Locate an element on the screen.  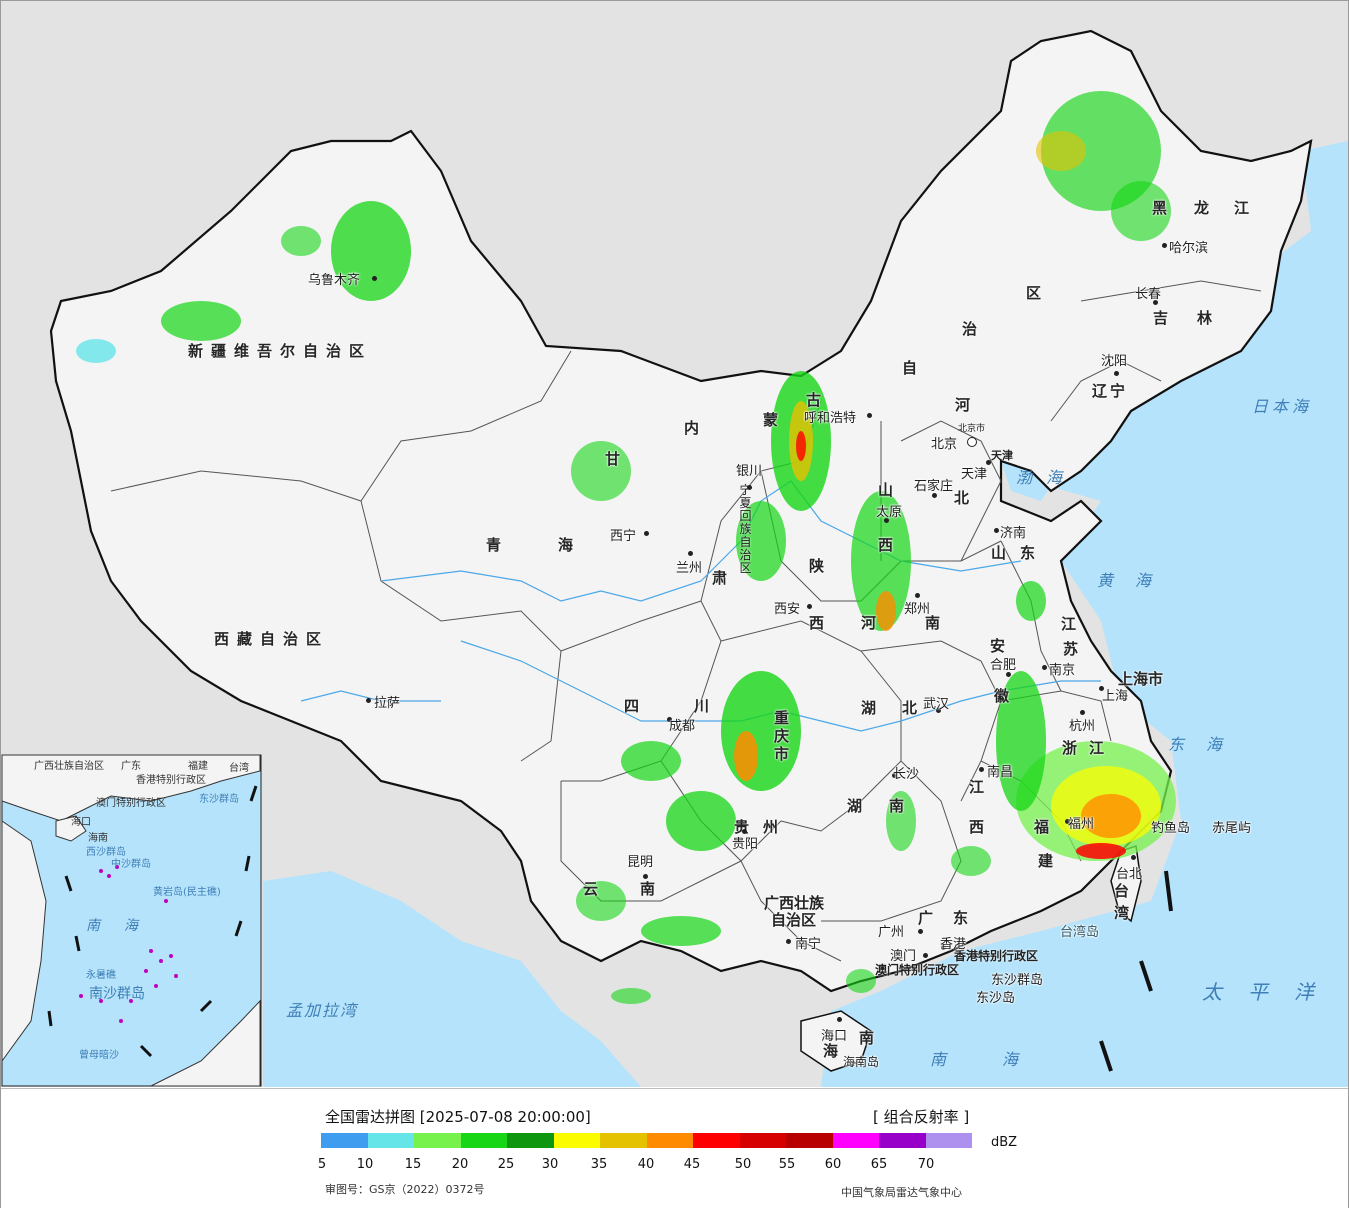
province-sichuan: 四川 is located at coordinates (694, 706).